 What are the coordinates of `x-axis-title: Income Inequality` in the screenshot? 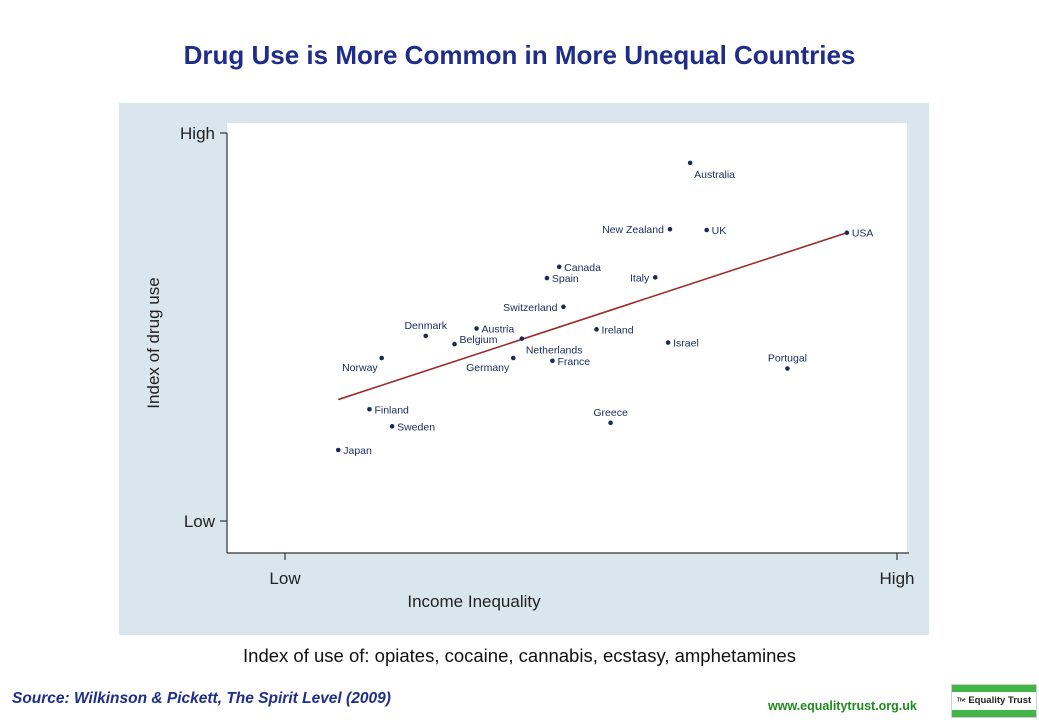 It's located at (474, 601).